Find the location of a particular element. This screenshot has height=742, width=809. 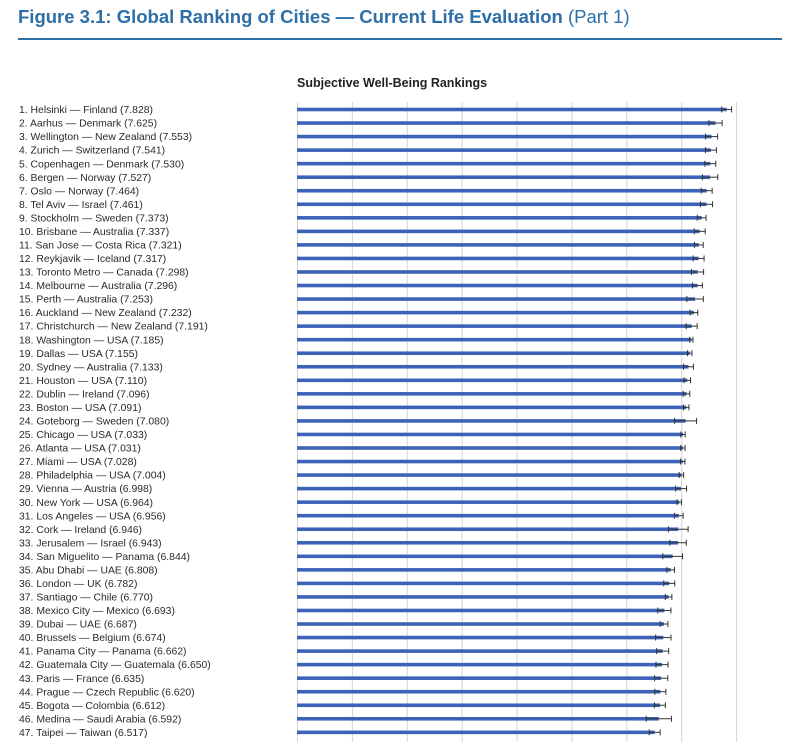

city-label: 33. Jerusalem — Israel (6.943) is located at coordinates (90, 543).